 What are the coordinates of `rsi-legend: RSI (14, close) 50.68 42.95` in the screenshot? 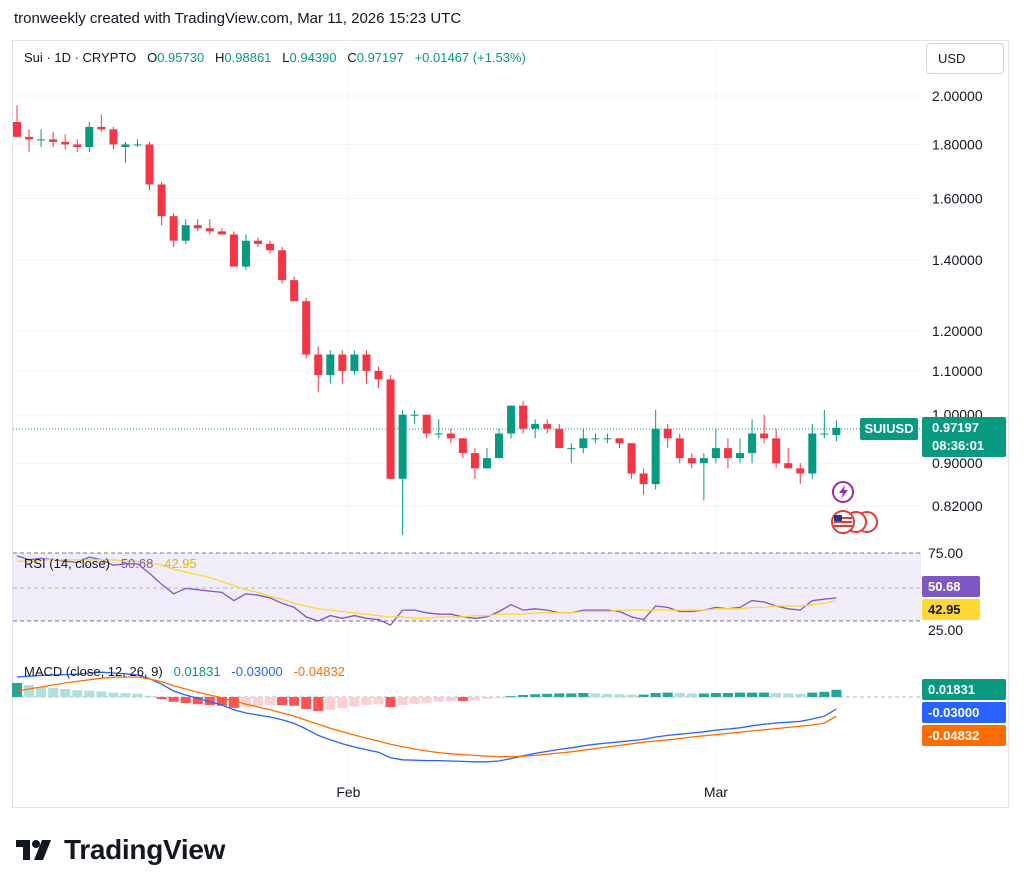 It's located at (110, 563).